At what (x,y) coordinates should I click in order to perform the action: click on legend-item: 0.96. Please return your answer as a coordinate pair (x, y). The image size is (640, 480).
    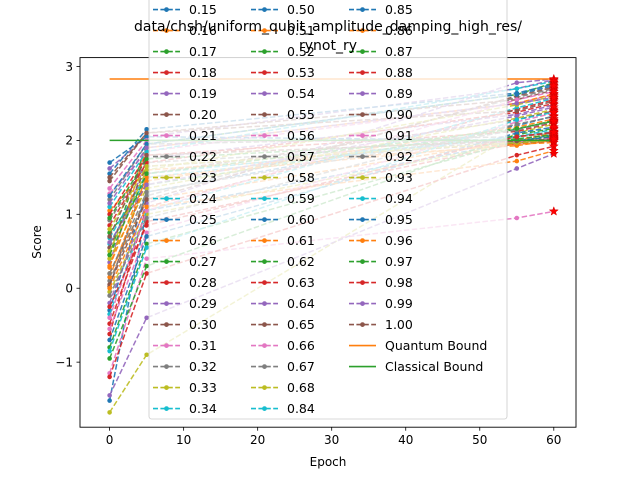
    Looking at the image, I should click on (381, 240).